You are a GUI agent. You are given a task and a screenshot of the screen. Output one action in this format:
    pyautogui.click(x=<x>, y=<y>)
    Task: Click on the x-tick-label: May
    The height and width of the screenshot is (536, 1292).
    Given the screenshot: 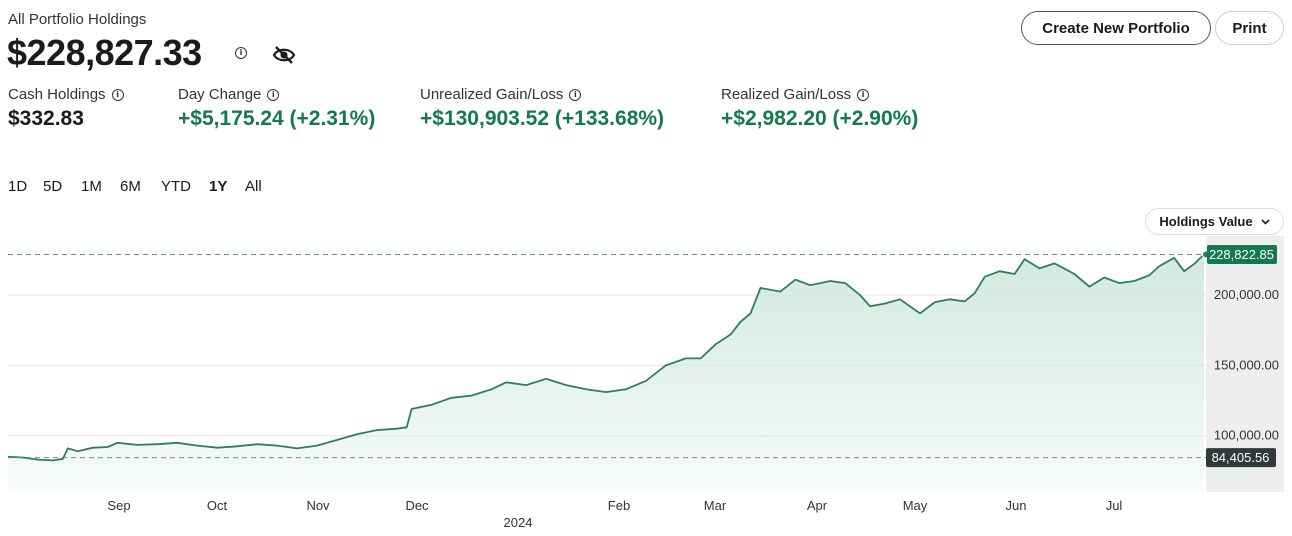 What is the action you would take?
    pyautogui.click(x=915, y=505)
    